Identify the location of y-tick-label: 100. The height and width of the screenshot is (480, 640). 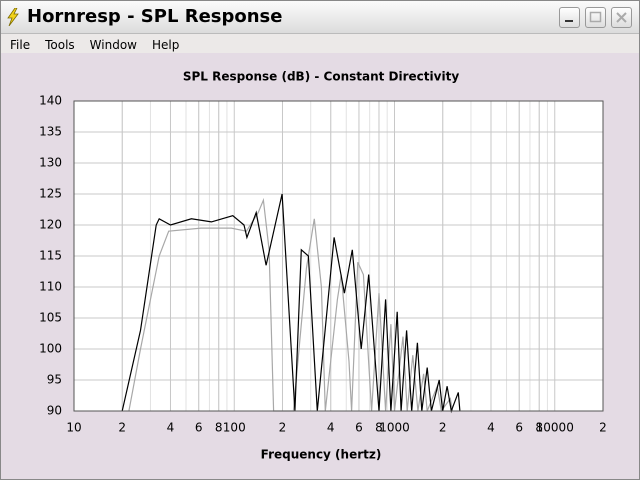
(50, 349).